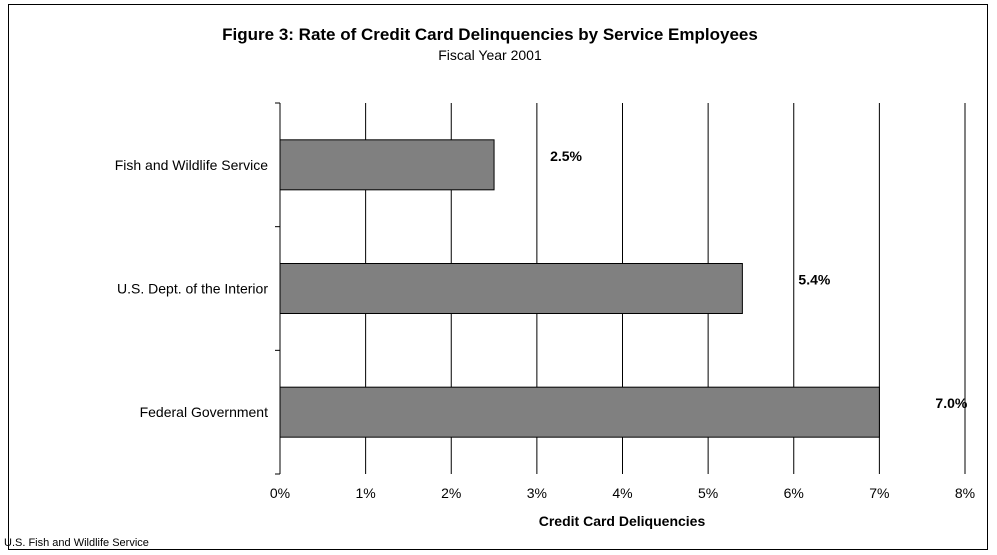 The image size is (997, 555). I want to click on x-tick-label-2: 2%, so click(451, 493).